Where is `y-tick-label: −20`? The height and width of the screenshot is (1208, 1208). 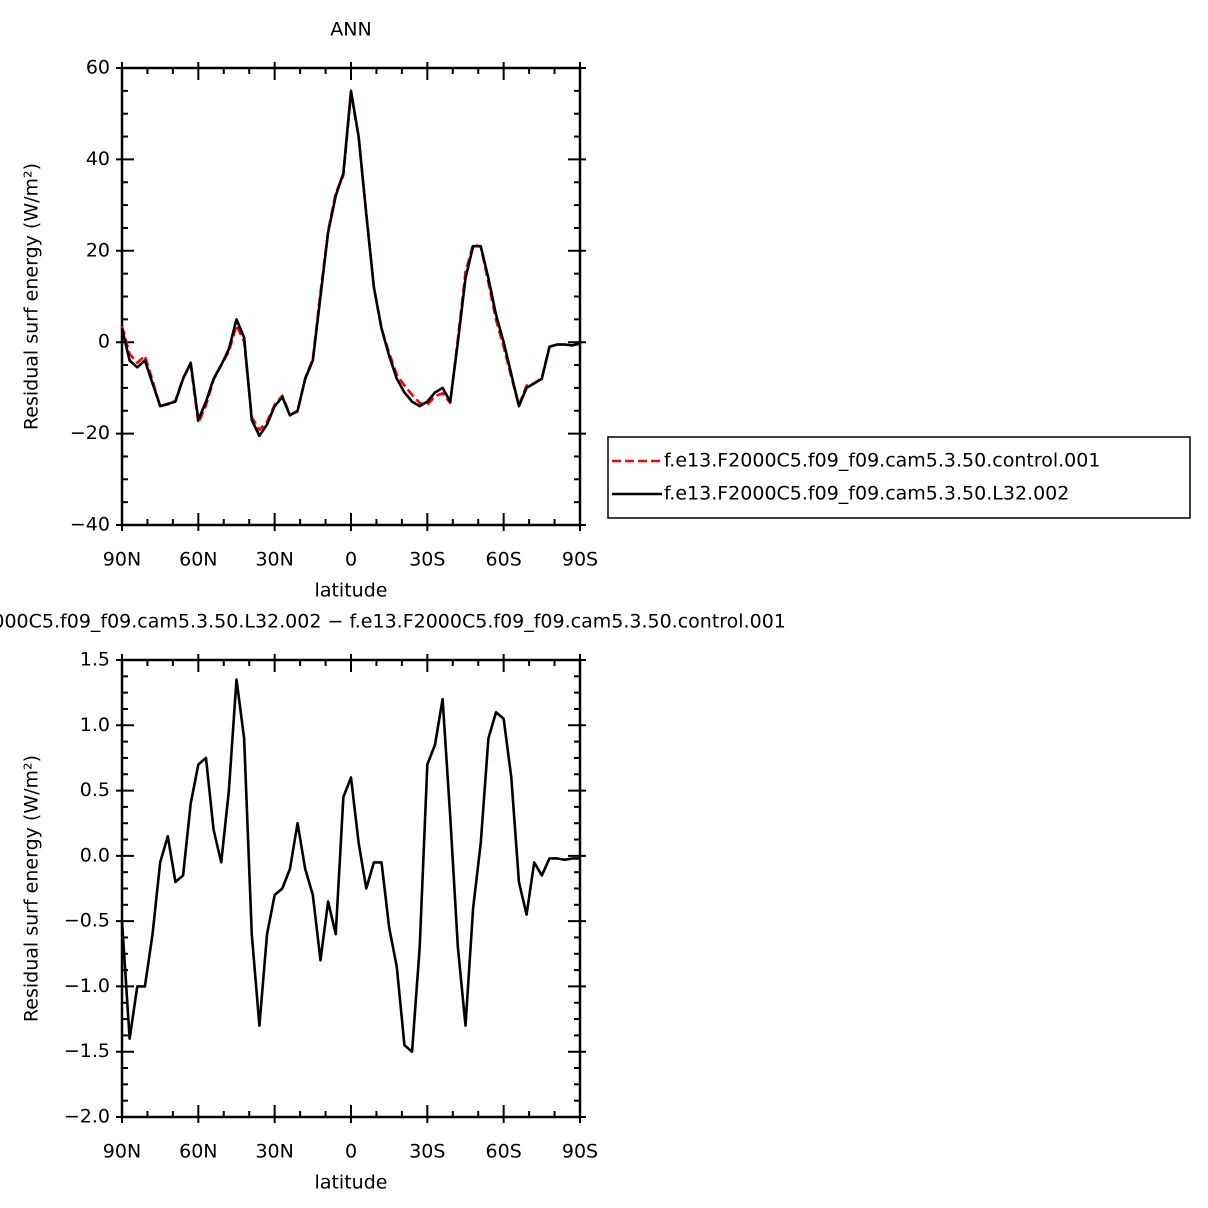
y-tick-label: −20 is located at coordinates (90, 433).